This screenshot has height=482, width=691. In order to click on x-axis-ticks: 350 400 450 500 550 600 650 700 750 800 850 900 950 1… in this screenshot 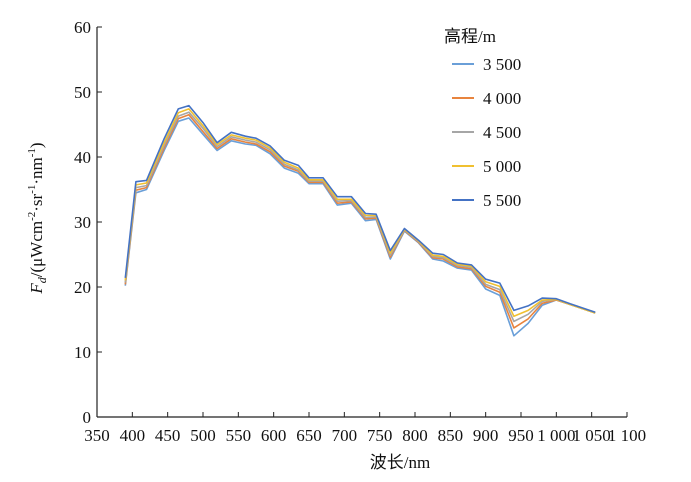, I will do `click(365, 428)`.